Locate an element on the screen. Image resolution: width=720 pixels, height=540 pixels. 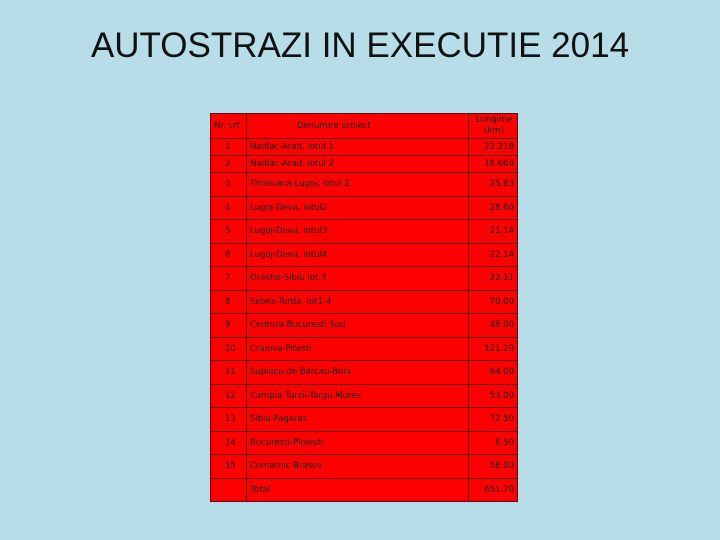
header-text: Lungime (km) is located at coordinates (494, 125).